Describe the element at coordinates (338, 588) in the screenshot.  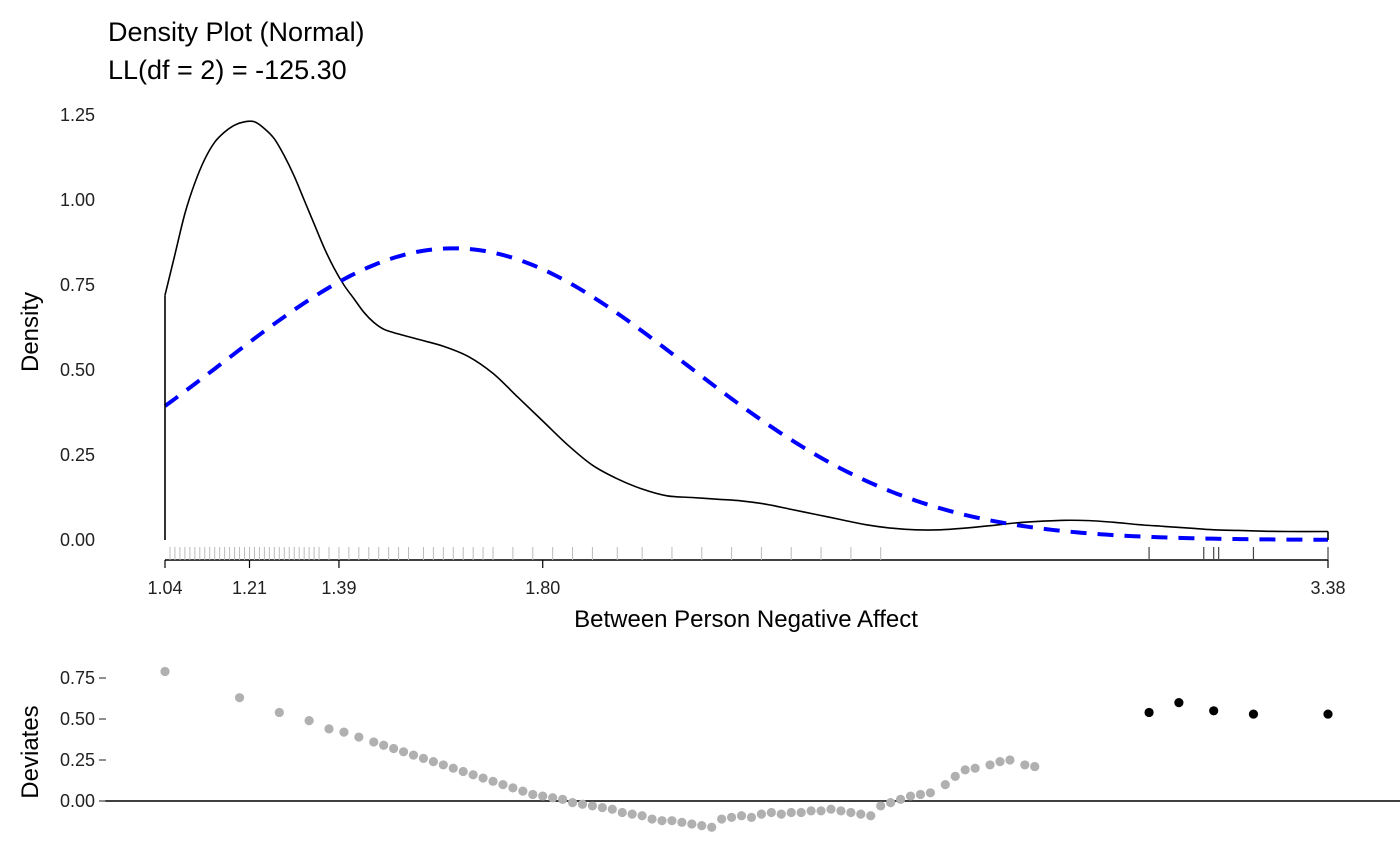
I see `density-x-tick-label: 1.39` at that location.